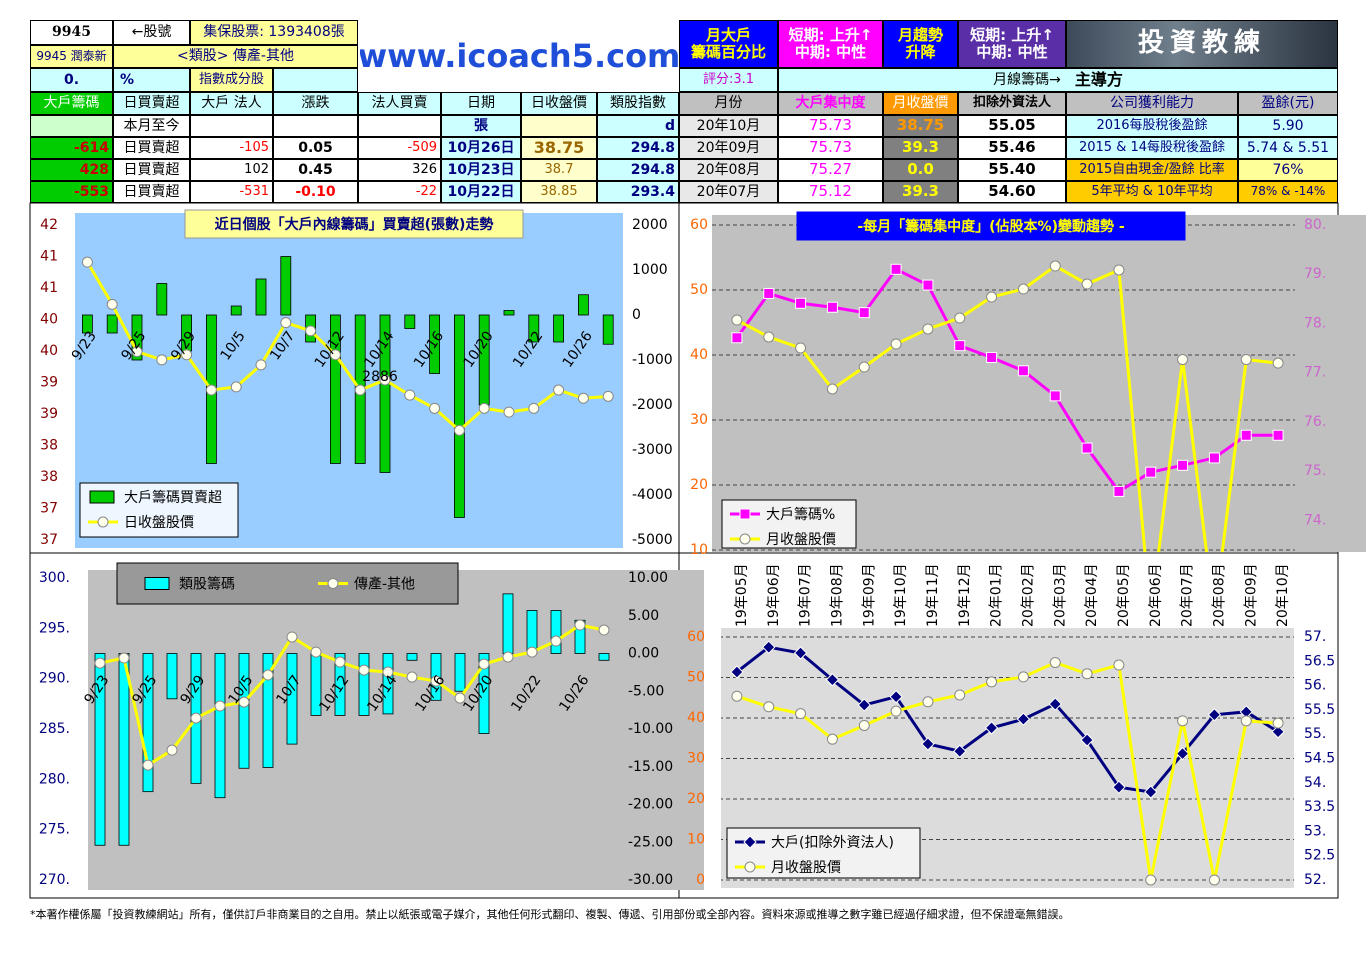  I want to click on y2-tick-label: 55.5, so click(1319, 710).